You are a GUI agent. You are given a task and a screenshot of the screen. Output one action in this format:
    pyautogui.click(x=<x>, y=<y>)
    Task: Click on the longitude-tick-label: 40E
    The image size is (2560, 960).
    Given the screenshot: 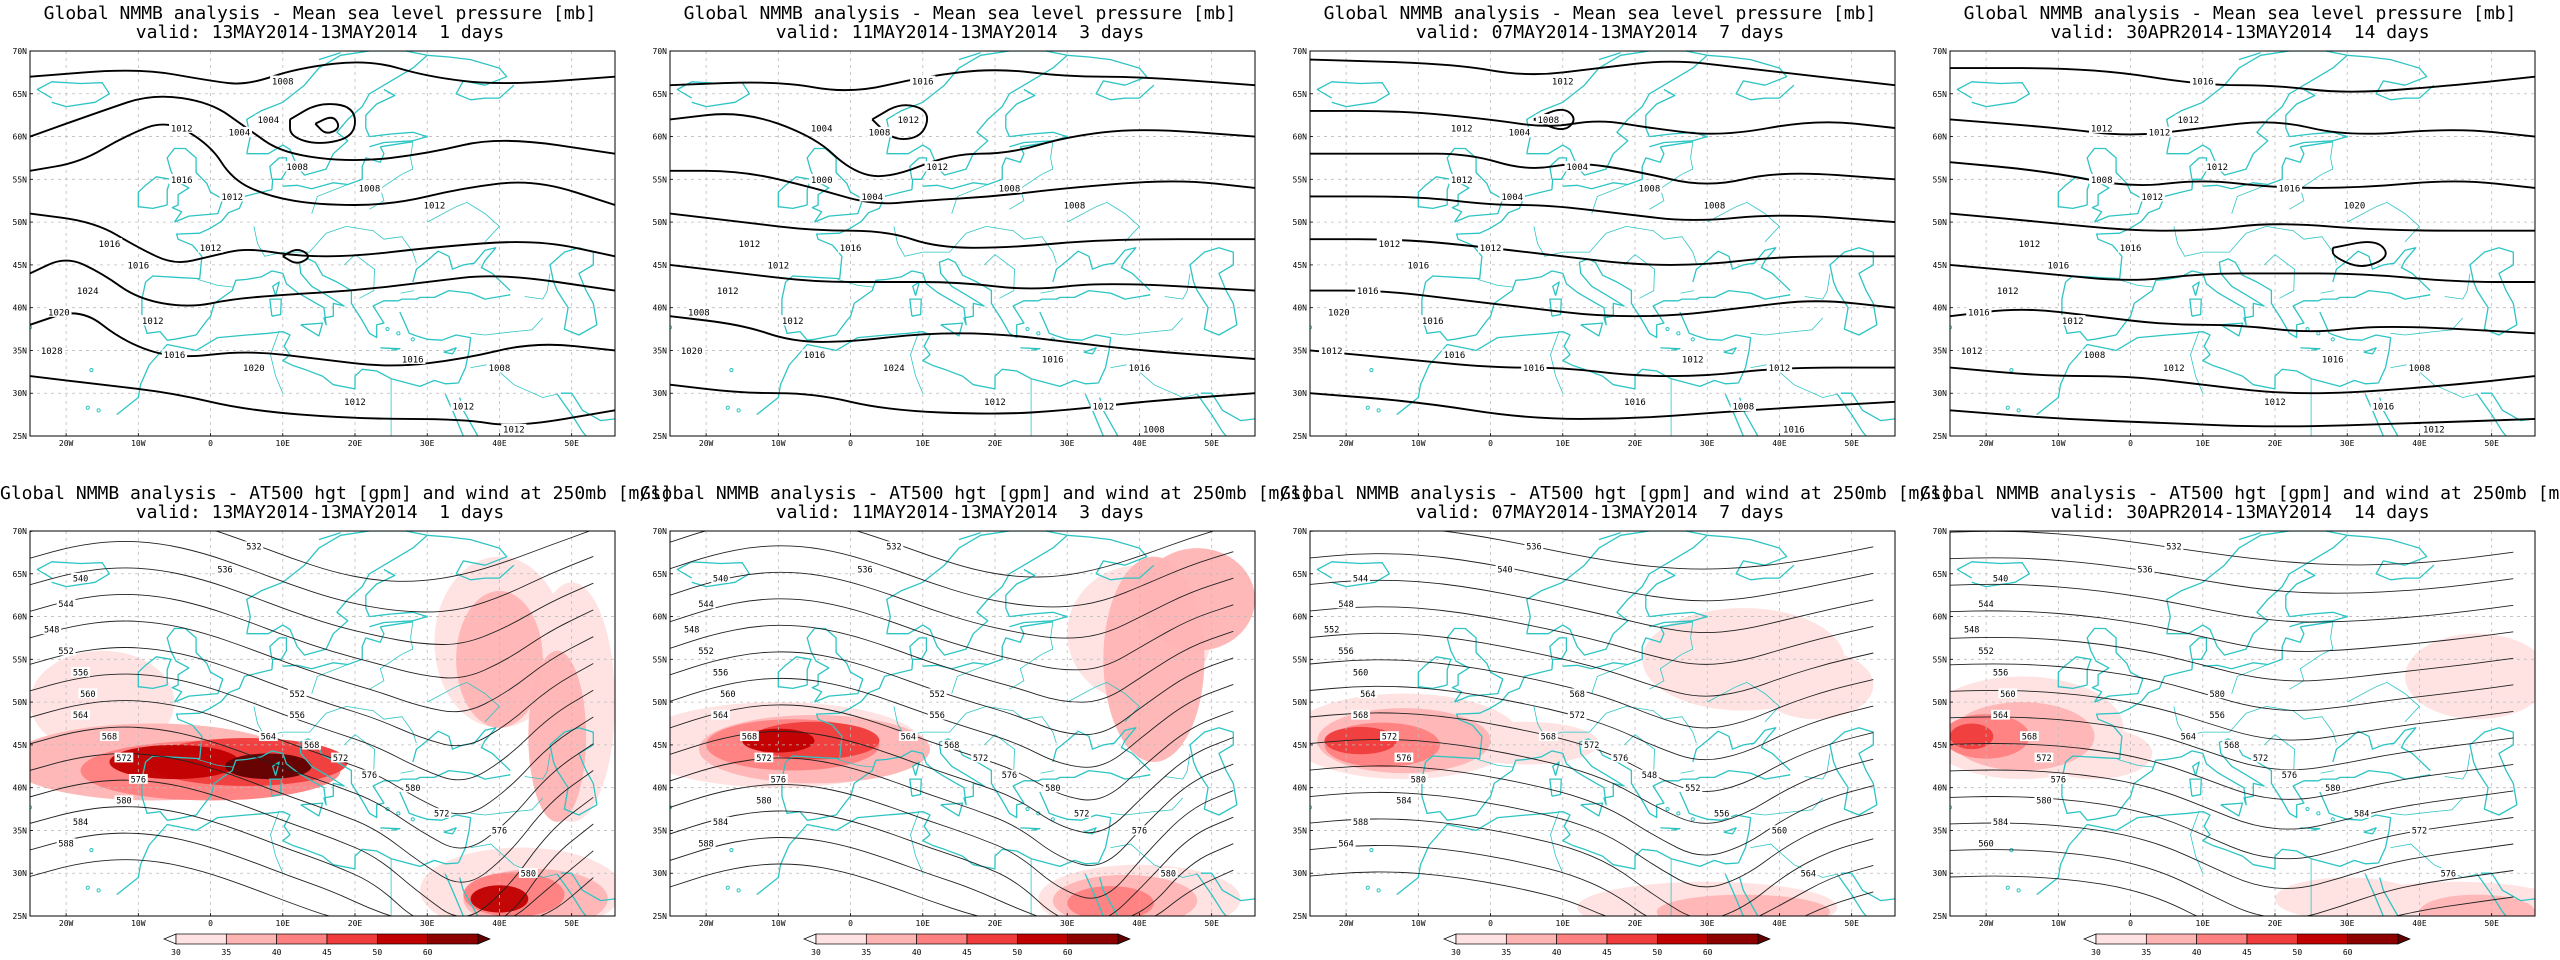 What is the action you would take?
    pyautogui.click(x=499, y=923)
    